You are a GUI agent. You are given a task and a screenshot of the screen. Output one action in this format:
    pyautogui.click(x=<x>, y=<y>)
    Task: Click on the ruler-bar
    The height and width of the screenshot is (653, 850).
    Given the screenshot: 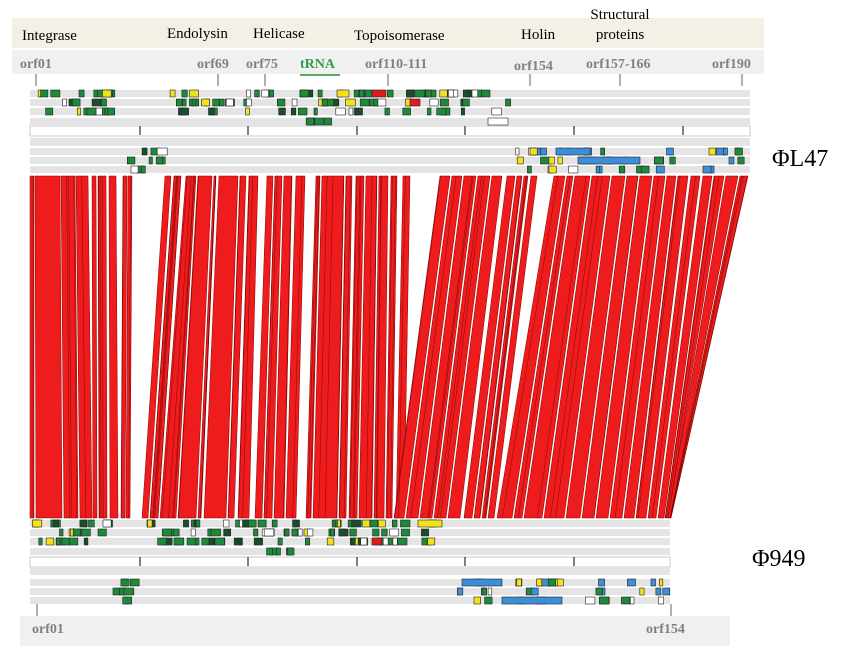 What is the action you would take?
    pyautogui.click(x=350, y=562)
    